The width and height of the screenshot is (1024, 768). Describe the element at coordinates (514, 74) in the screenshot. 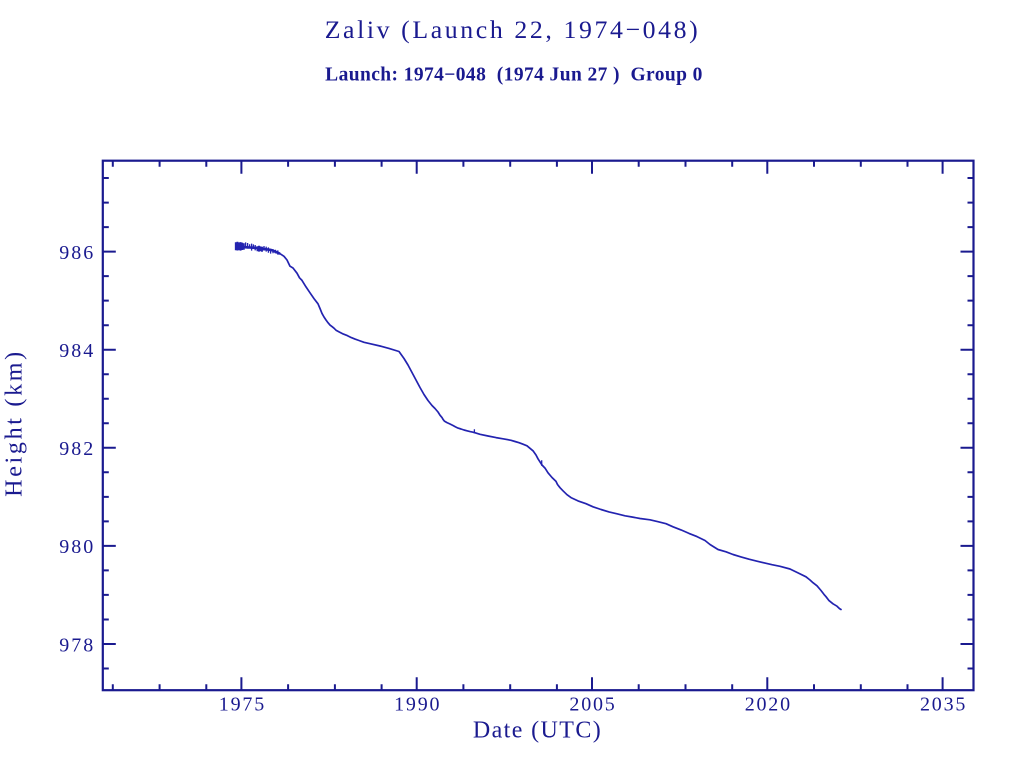

I see `svg-text:Launch: 1974−048 (1974 Jun 27: Launch: 1974−048 (1974 Jun 27 ) Group 0` at that location.